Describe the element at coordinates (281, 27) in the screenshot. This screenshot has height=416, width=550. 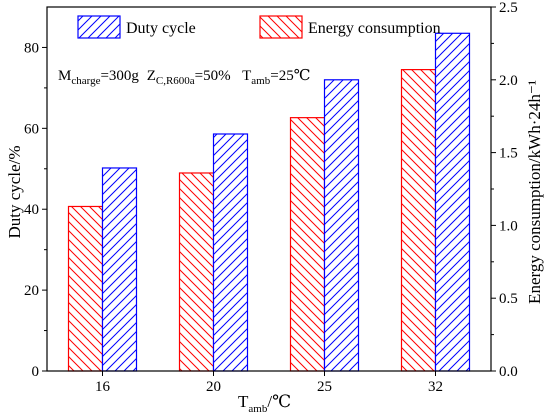
I see `legend-swatch-energy-consumption` at that location.